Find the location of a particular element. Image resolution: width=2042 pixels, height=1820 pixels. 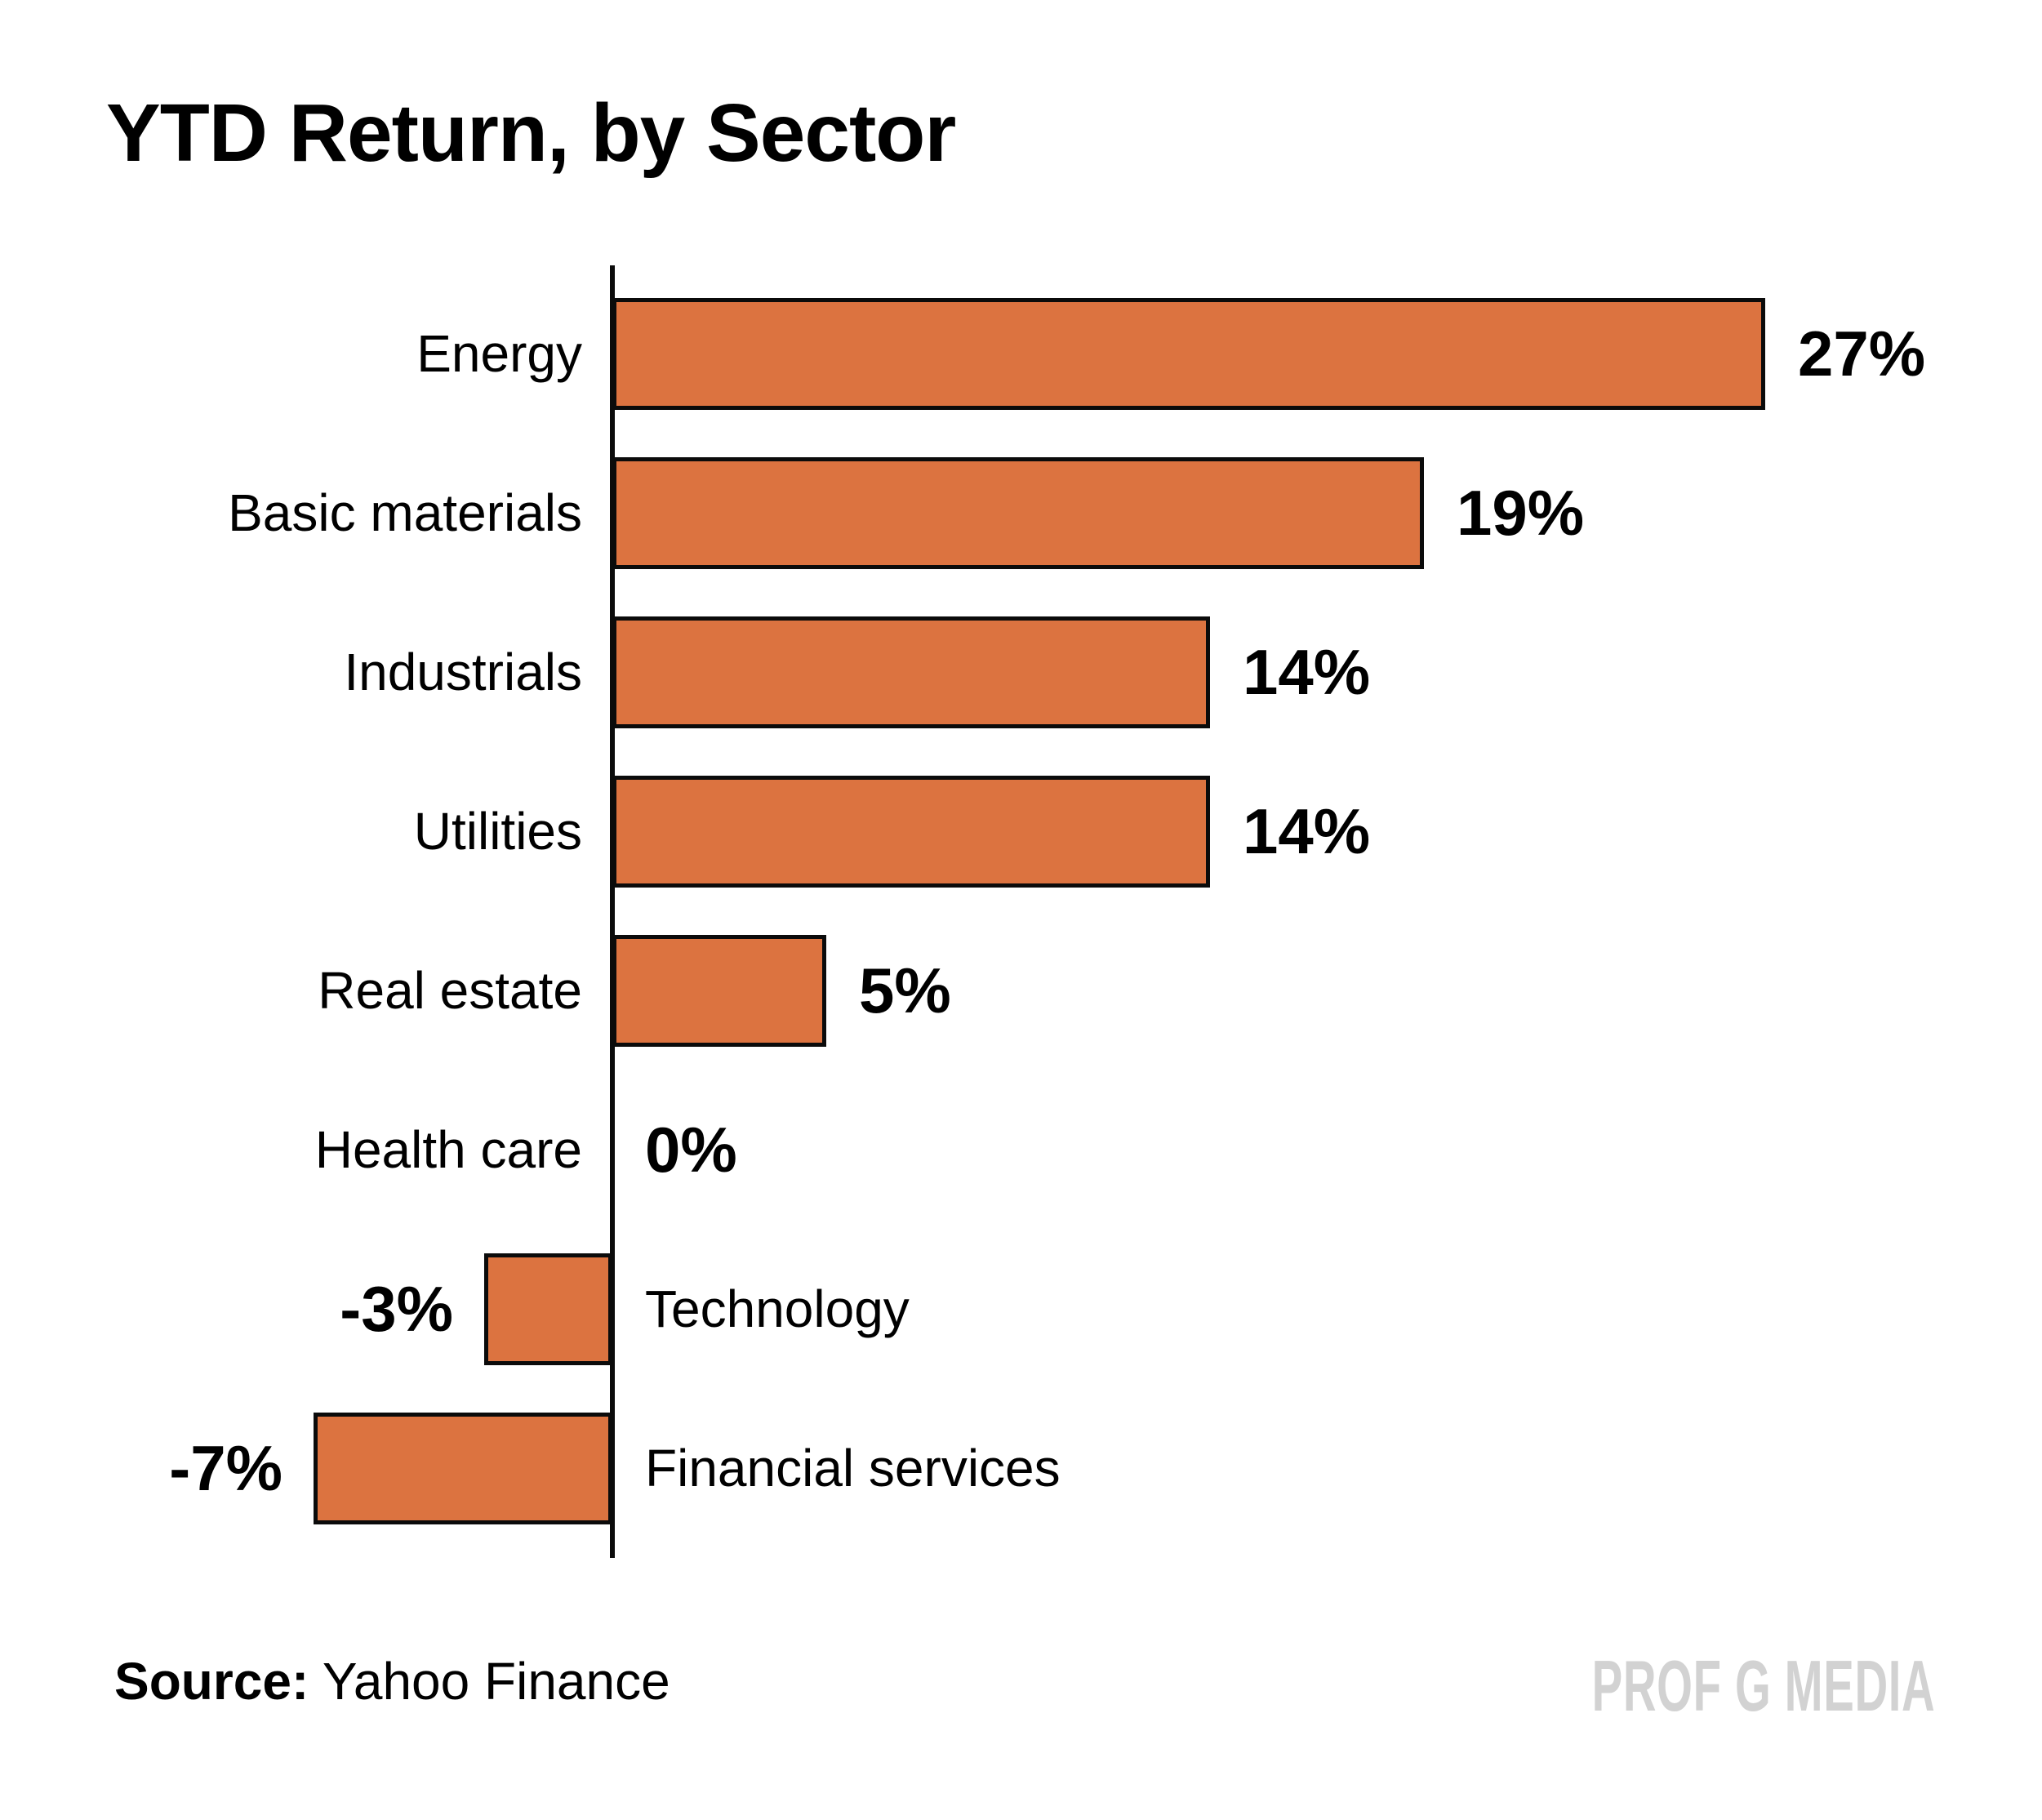

bar-industrials is located at coordinates (911, 672).